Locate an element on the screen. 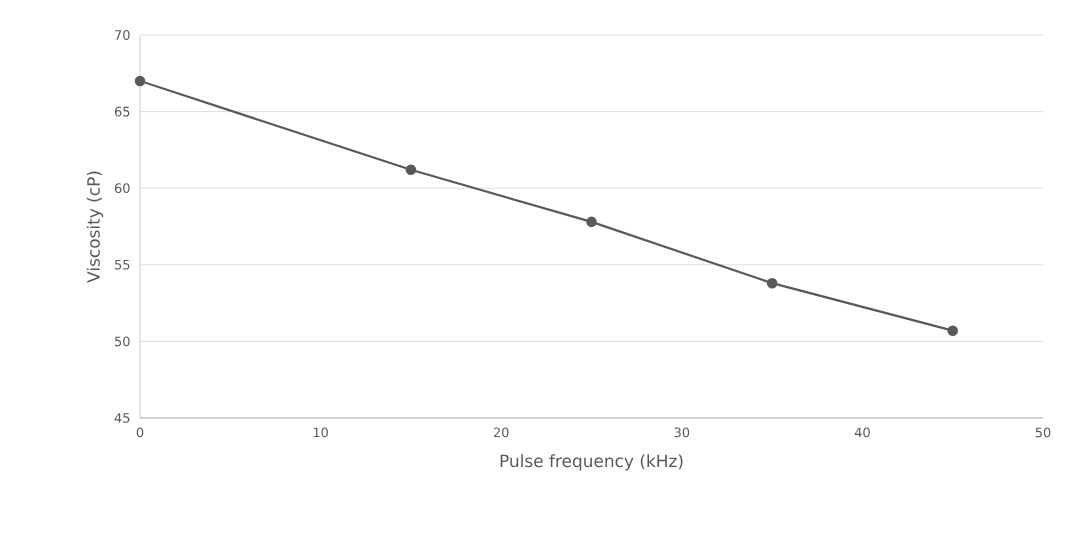 Image resolution: width=1080 pixels, height=539 pixels. x-tick-label: 20 is located at coordinates (501, 432).